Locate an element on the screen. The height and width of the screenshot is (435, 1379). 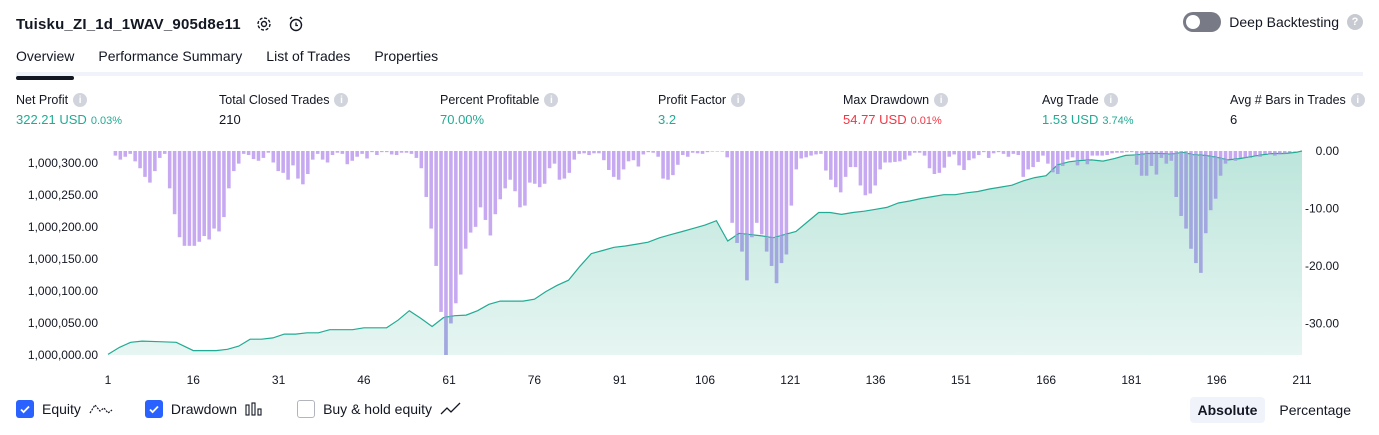
left-axis-tick: 1,000,250.00 is located at coordinates (63, 195).